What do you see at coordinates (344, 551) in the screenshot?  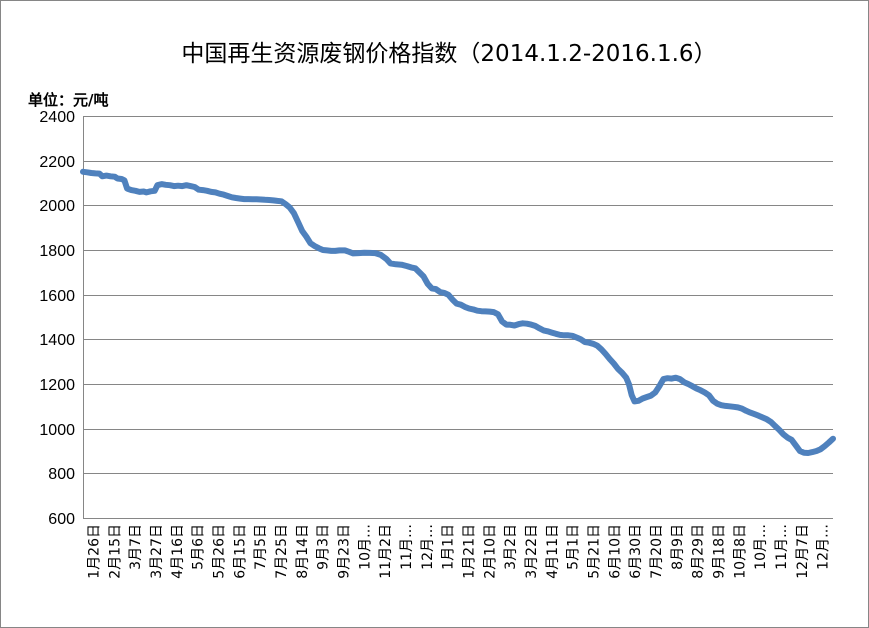 I see `x-tick-label: 9月23日` at bounding box center [344, 551].